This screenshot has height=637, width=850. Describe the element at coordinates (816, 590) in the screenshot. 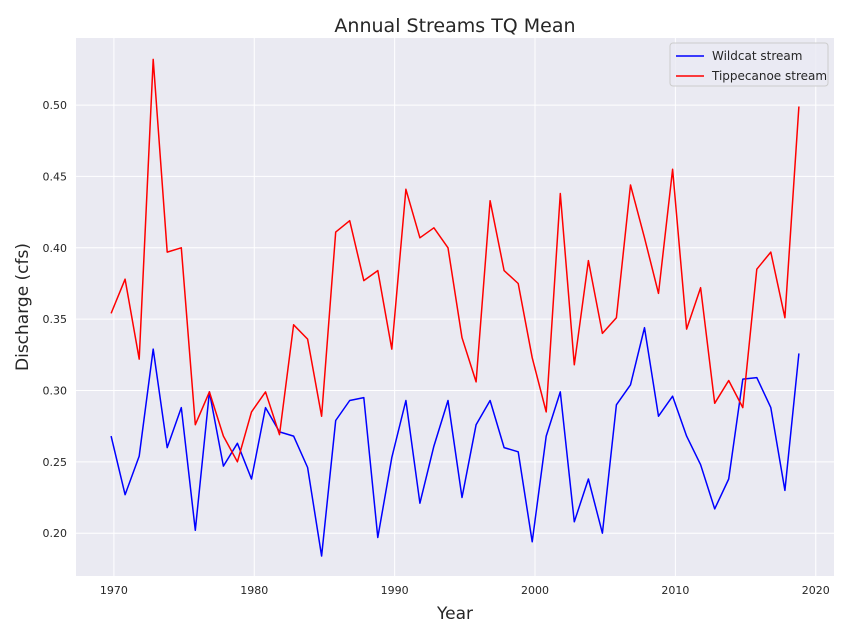

I see `x-tick-label: 2020` at that location.